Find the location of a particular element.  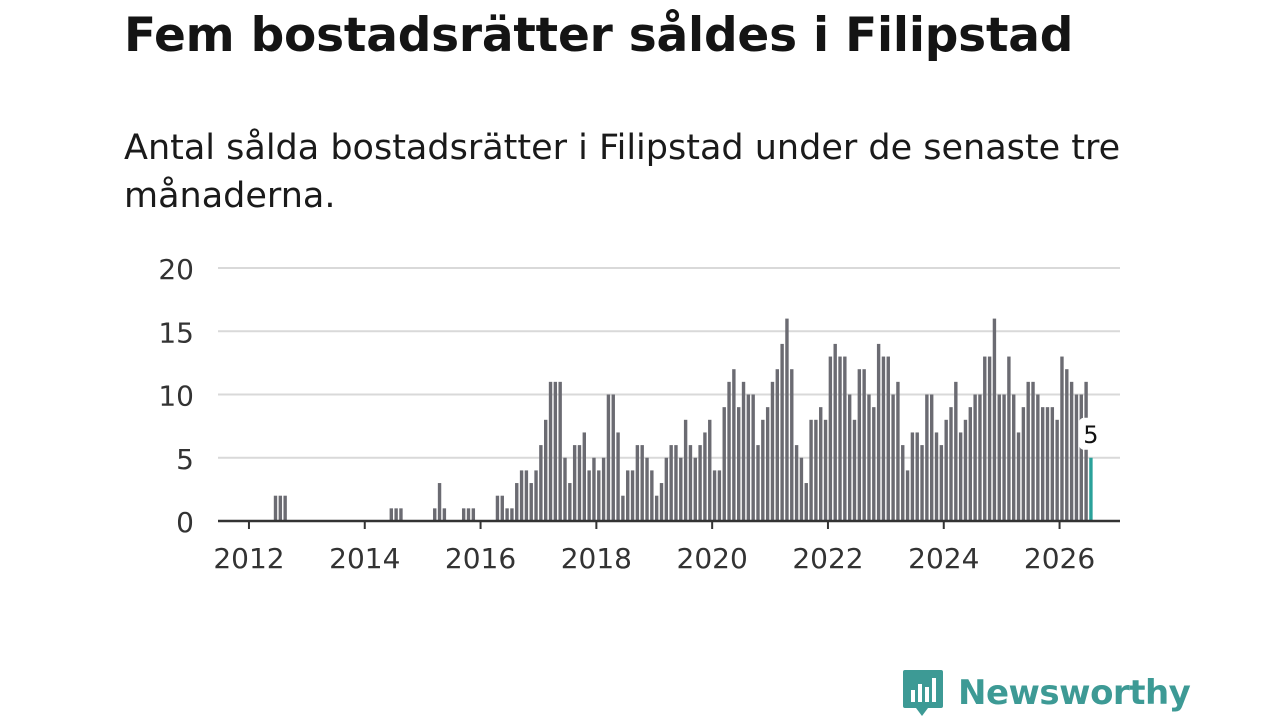

highlight-data-label: 5 is located at coordinates (1090, 435).